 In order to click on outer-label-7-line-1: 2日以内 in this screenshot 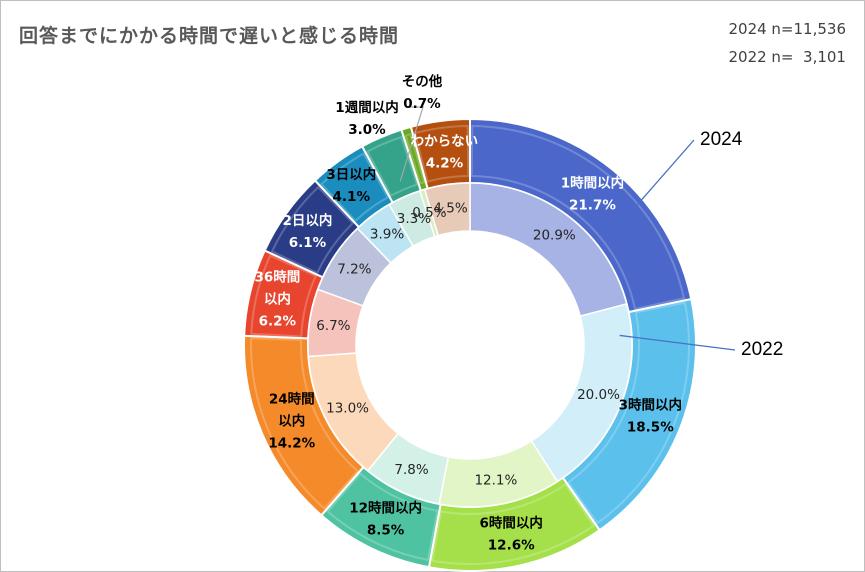, I will do `click(308, 220)`.